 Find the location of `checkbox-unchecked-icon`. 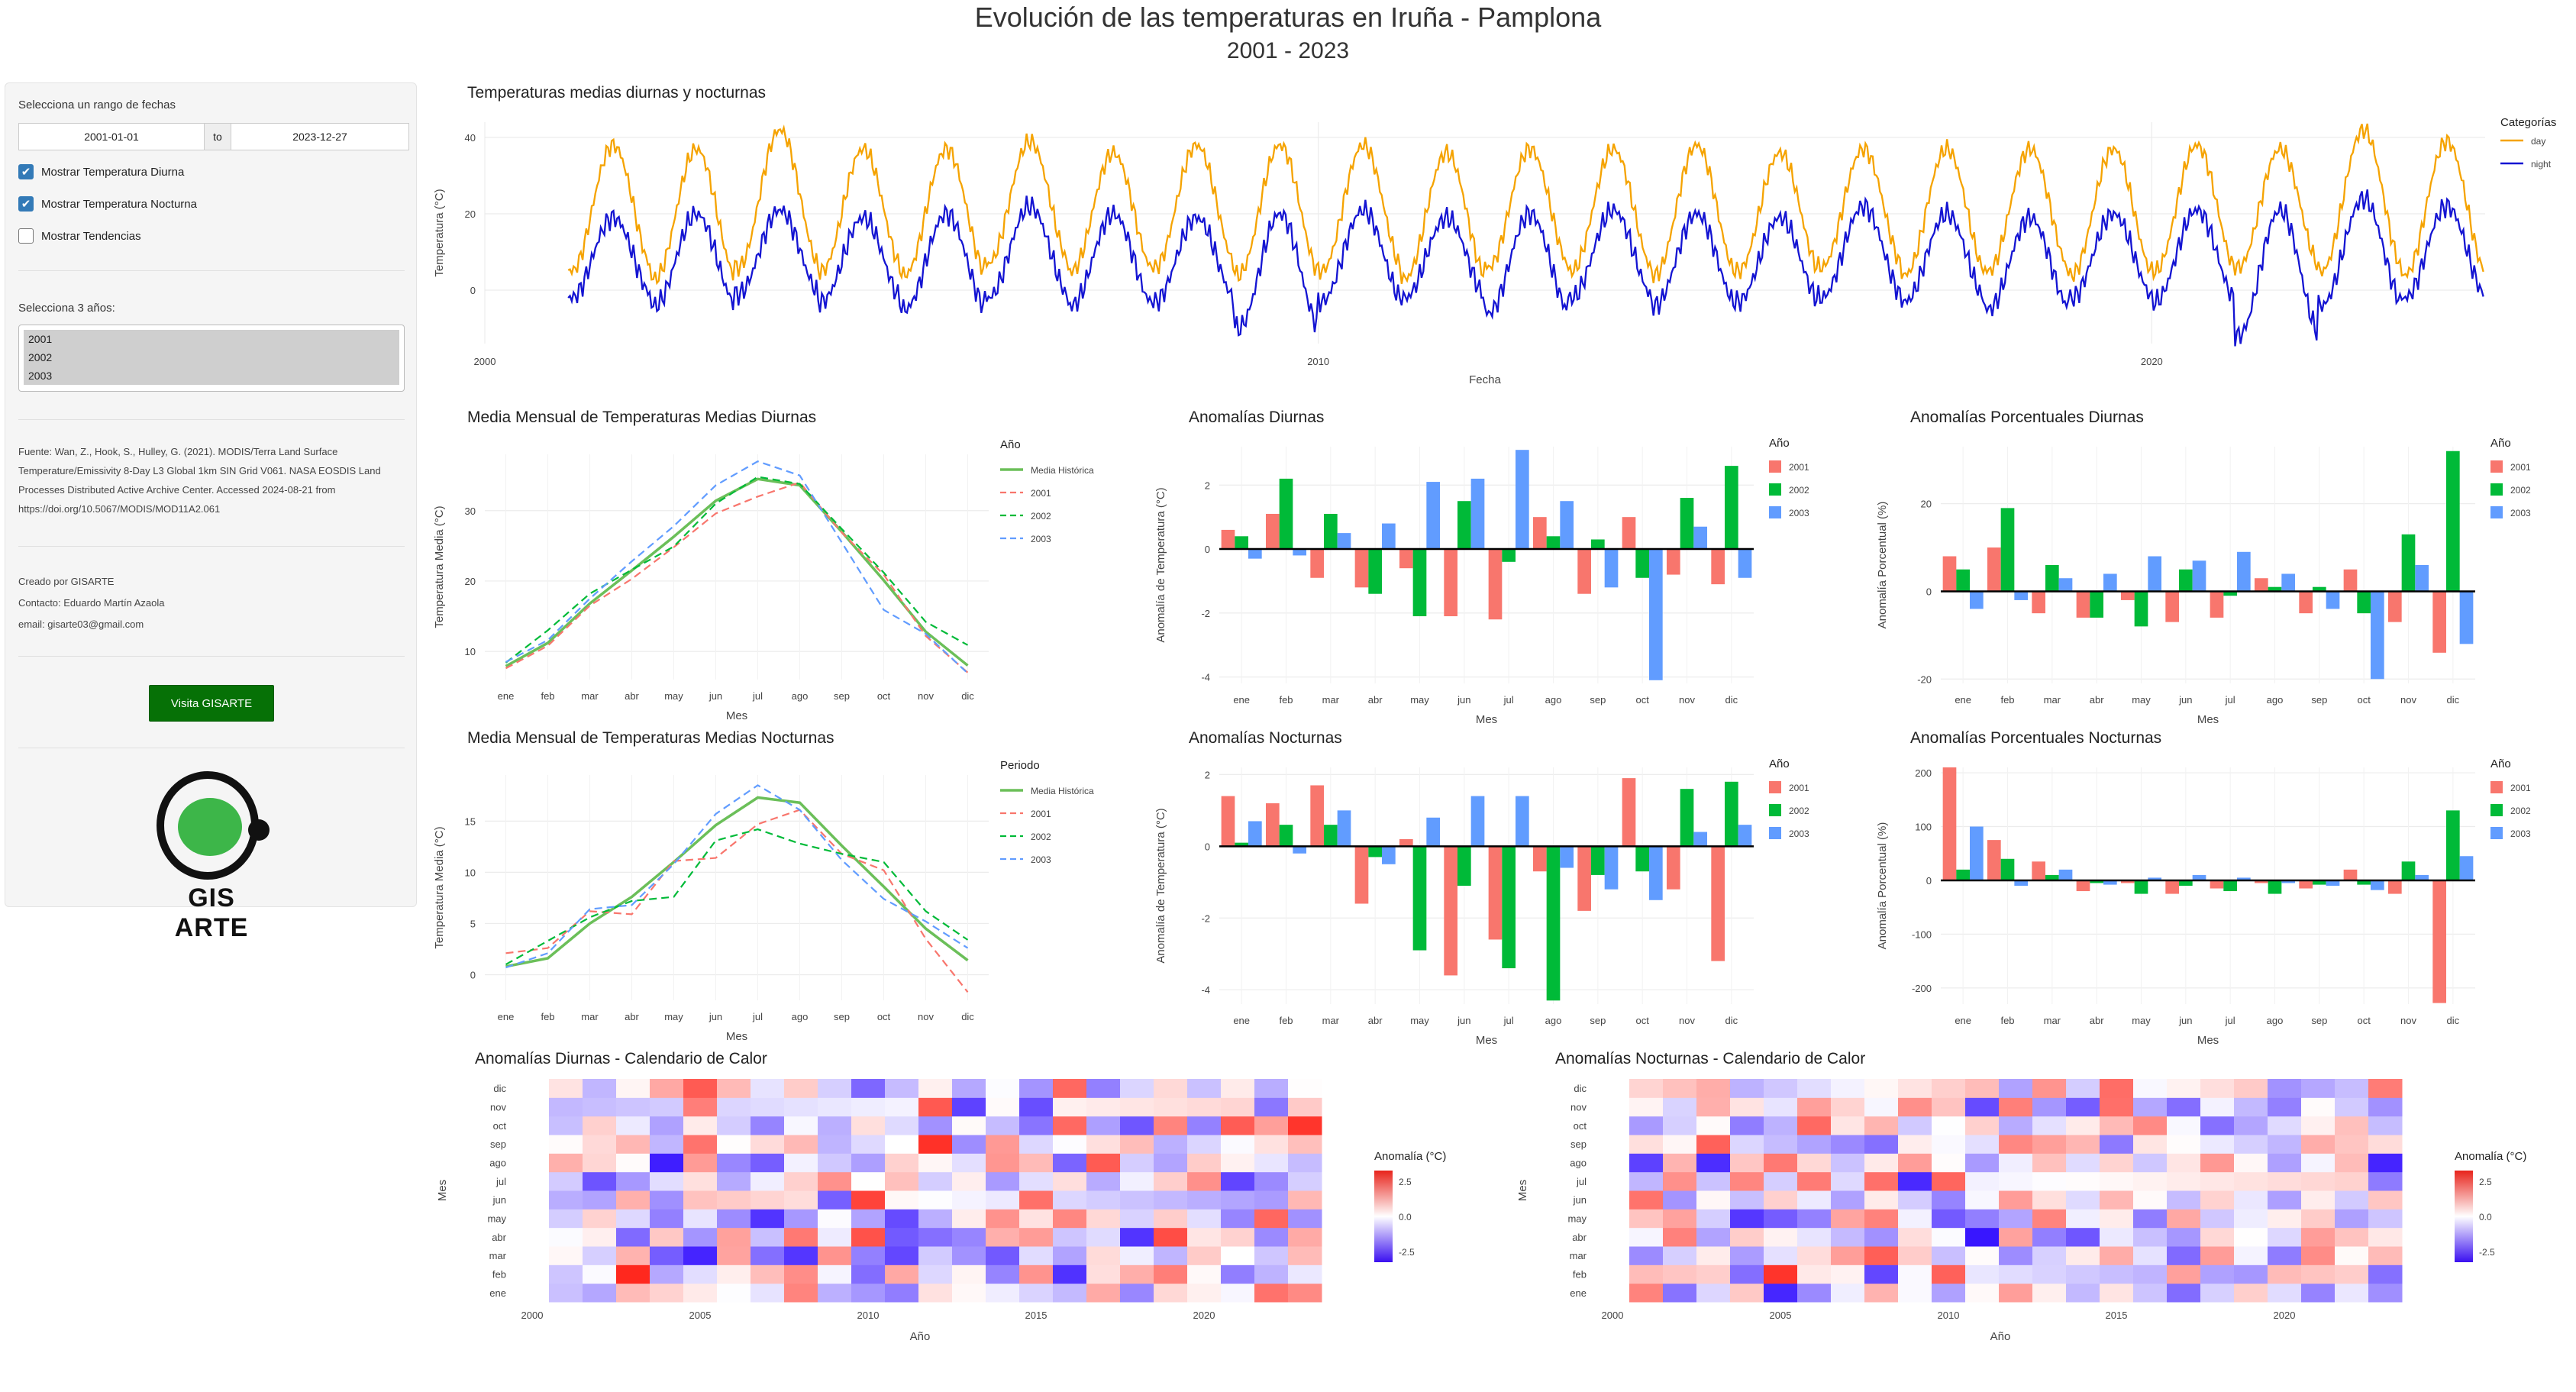

checkbox-unchecked-icon is located at coordinates (26, 236).